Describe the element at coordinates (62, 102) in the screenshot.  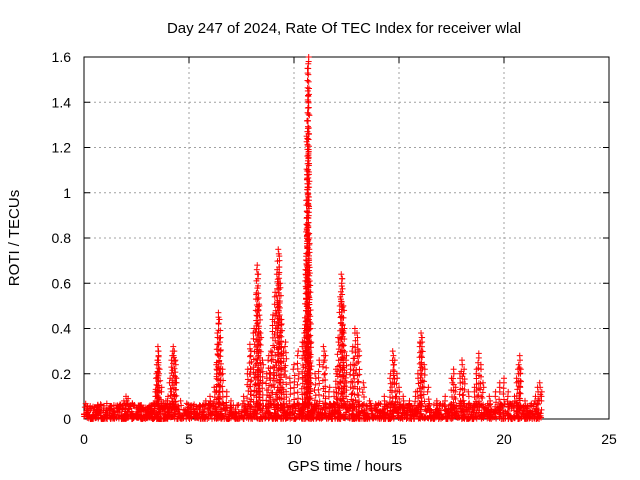
I see `y-tick-label: 1.4` at that location.